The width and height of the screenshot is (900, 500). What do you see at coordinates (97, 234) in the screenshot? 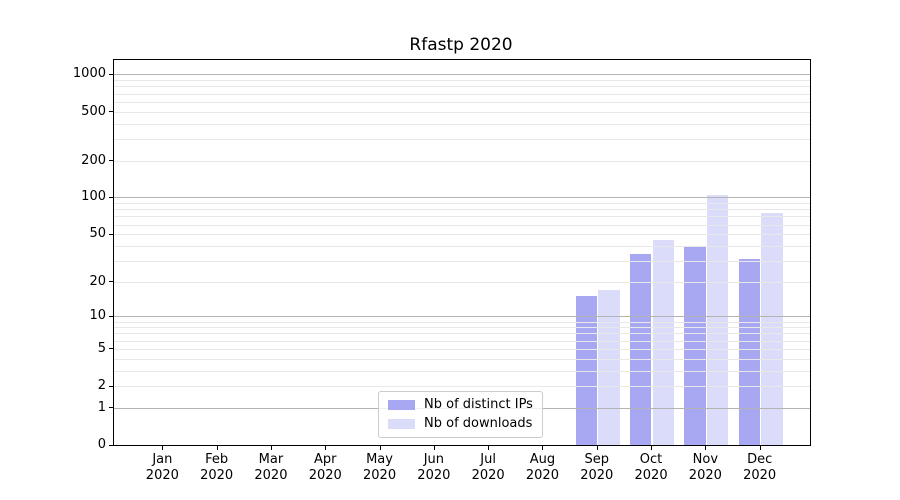
I see `y-tick-label-50: 50` at bounding box center [97, 234].